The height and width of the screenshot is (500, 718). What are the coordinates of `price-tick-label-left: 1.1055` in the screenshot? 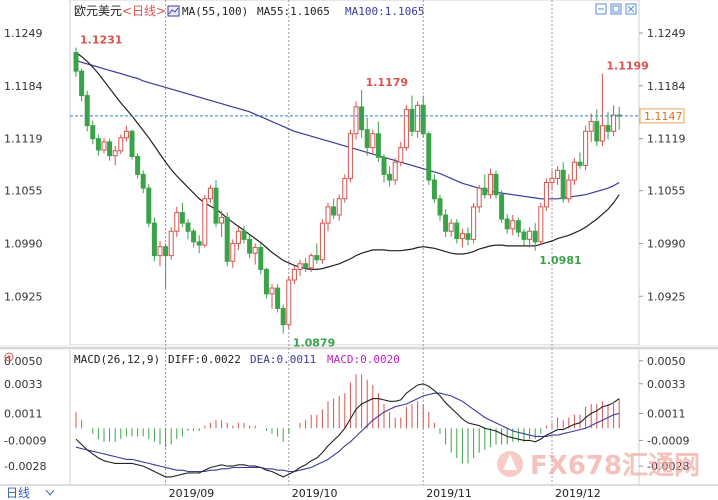 It's located at (23, 191).